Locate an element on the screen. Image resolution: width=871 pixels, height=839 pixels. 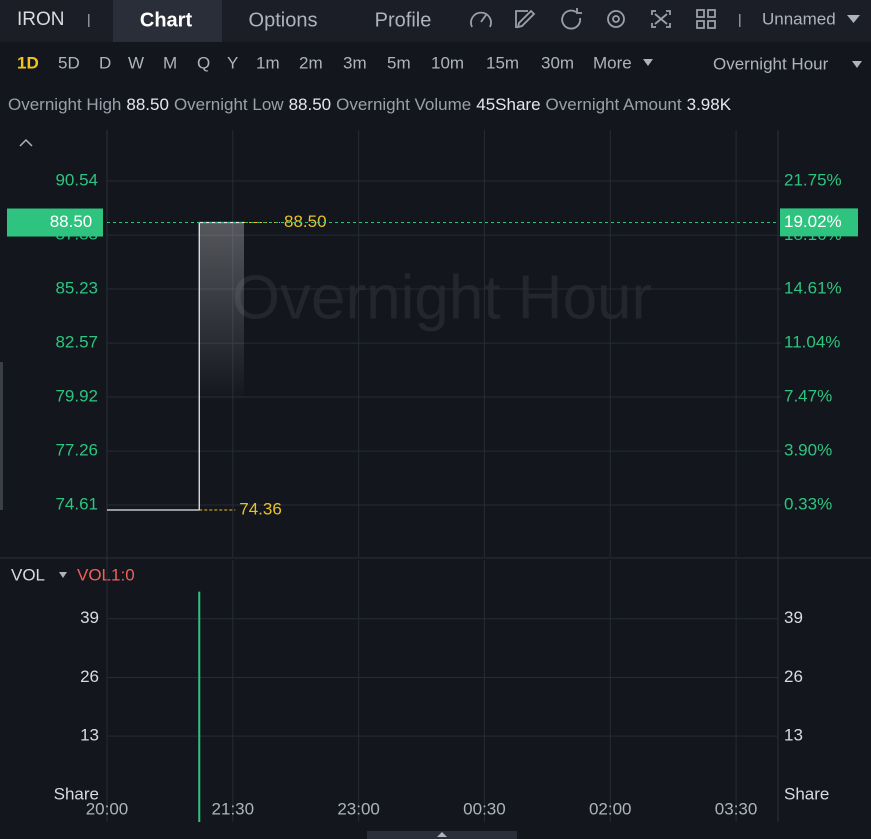
y2-tick-label: 13 is located at coordinates (793, 735).